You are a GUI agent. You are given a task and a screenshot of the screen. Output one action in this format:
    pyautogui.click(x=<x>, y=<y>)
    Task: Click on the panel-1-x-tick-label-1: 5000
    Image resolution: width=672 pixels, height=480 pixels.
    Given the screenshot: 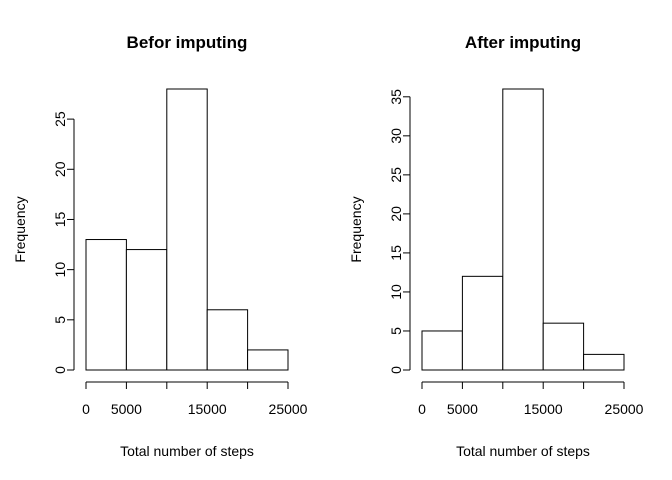 What is the action you would take?
    pyautogui.click(x=126, y=409)
    